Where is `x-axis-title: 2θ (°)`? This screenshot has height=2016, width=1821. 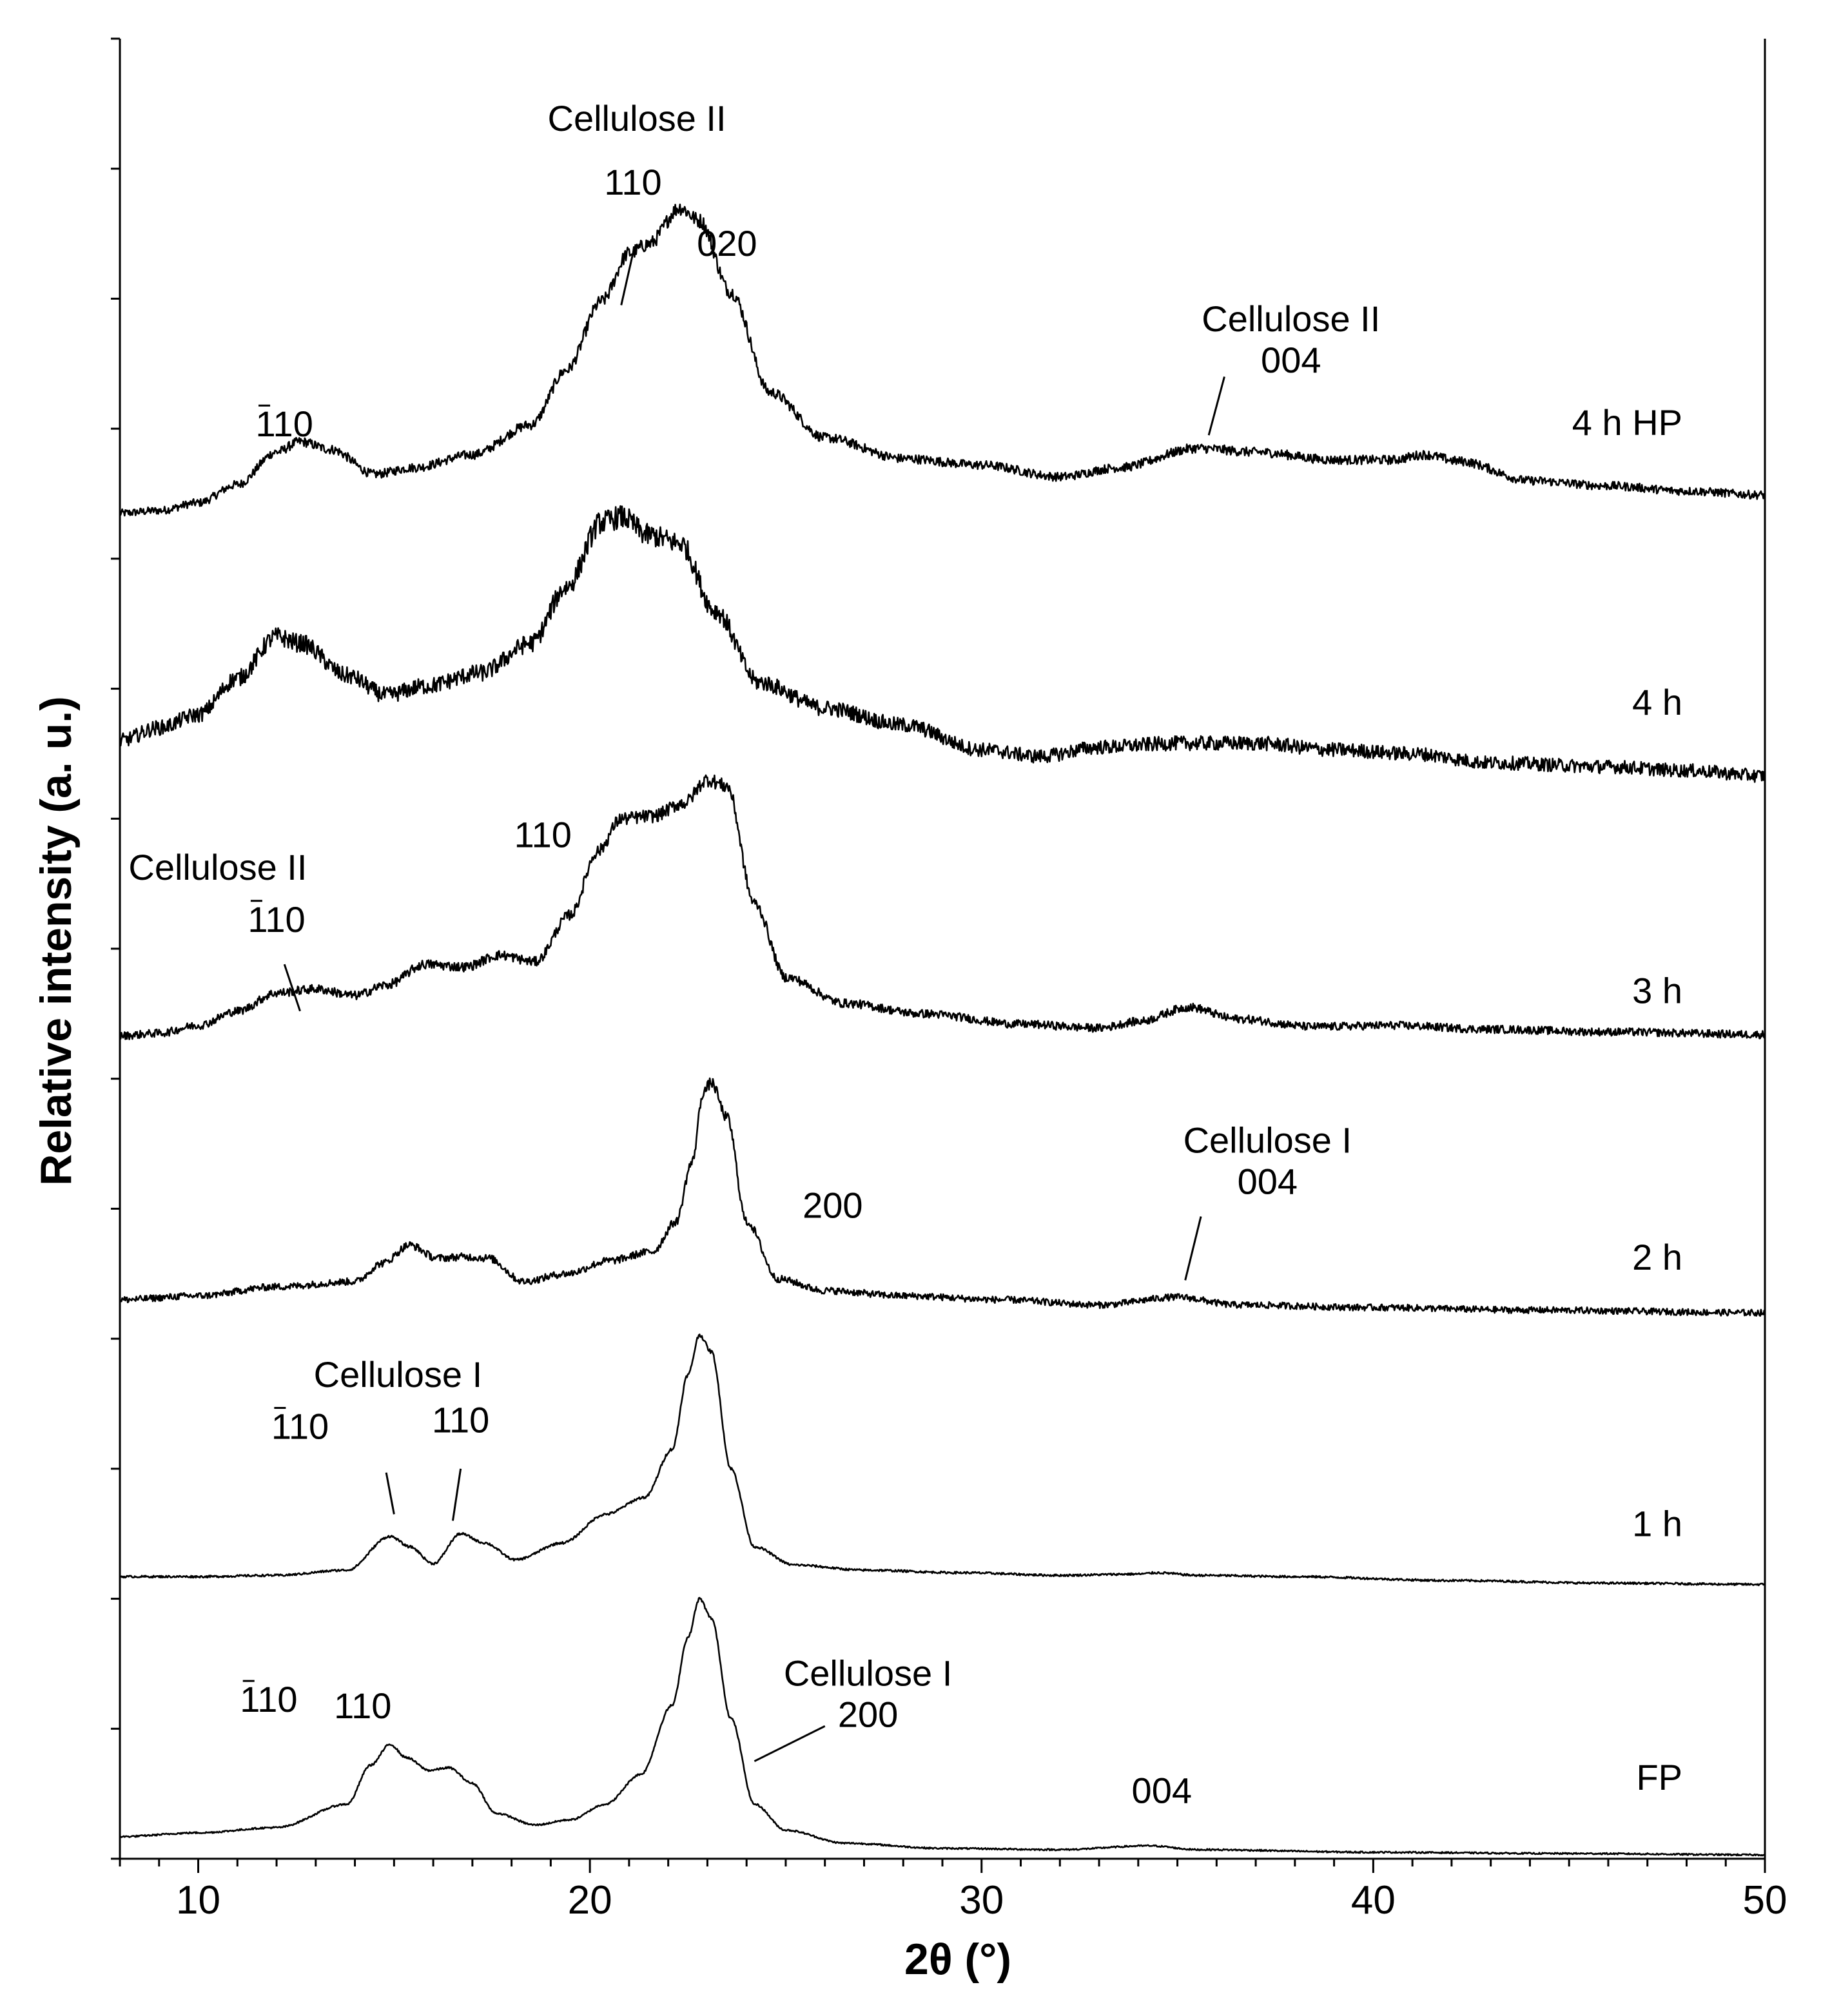 x-axis-title: 2θ (°) is located at coordinates (957, 1959).